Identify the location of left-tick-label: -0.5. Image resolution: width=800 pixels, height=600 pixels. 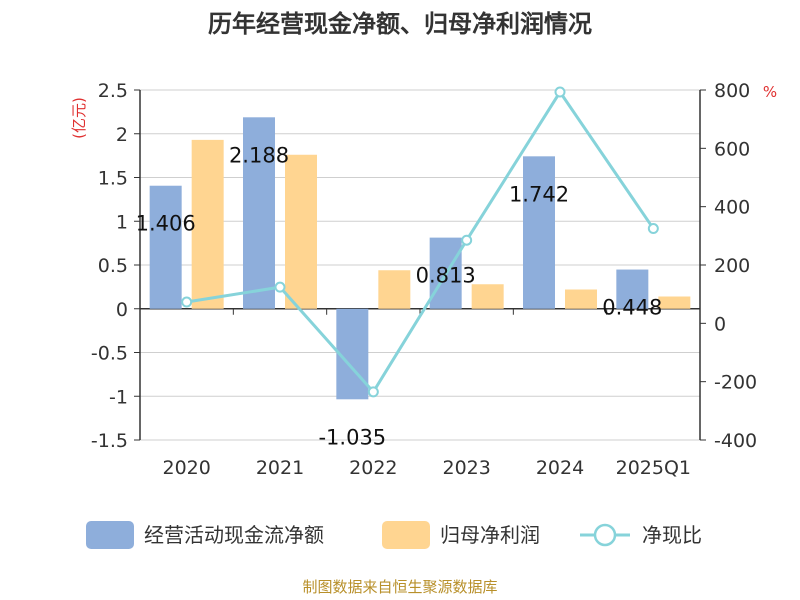
(109, 354).